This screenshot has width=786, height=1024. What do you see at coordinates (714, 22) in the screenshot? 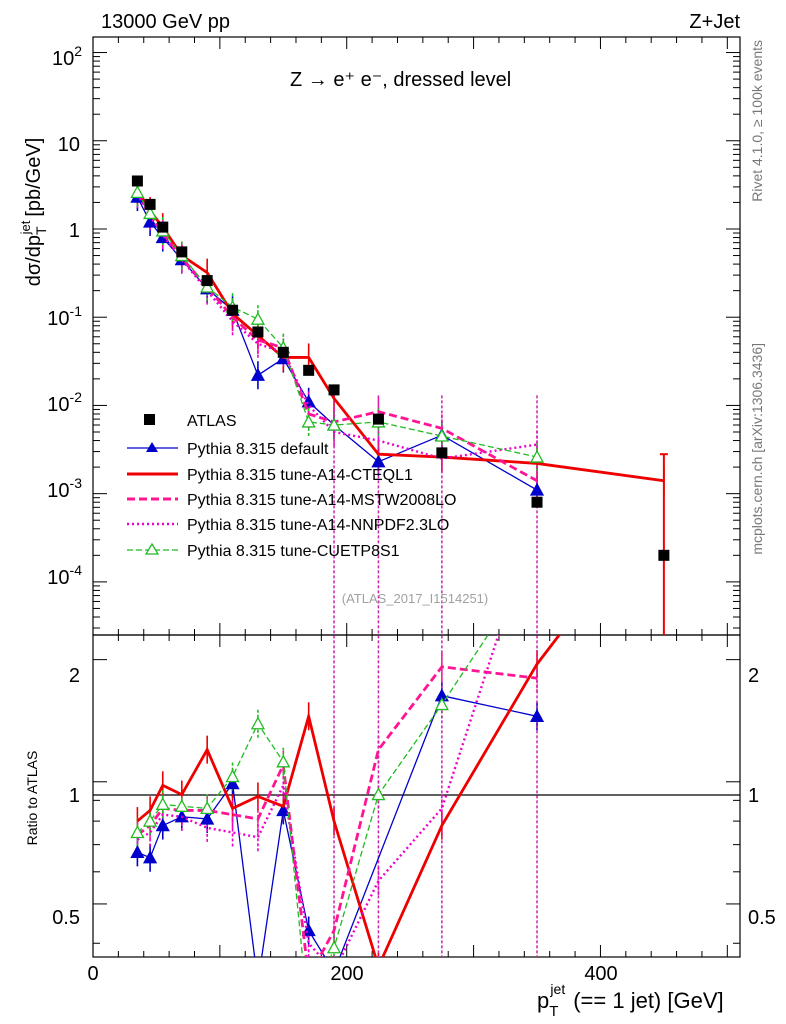
I see `process-label: Z+Jet` at bounding box center [714, 22].